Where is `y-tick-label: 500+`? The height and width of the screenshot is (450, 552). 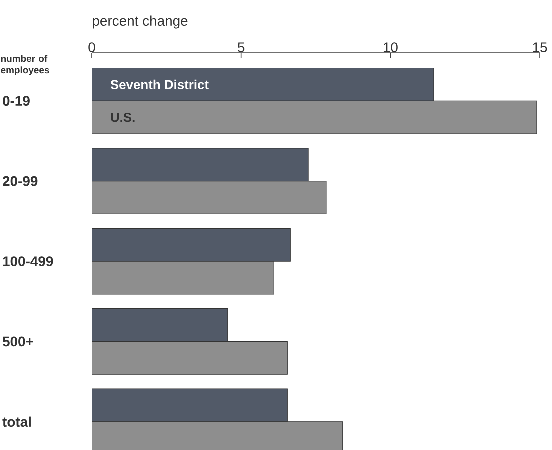 y-tick-label: 500+ is located at coordinates (18, 341).